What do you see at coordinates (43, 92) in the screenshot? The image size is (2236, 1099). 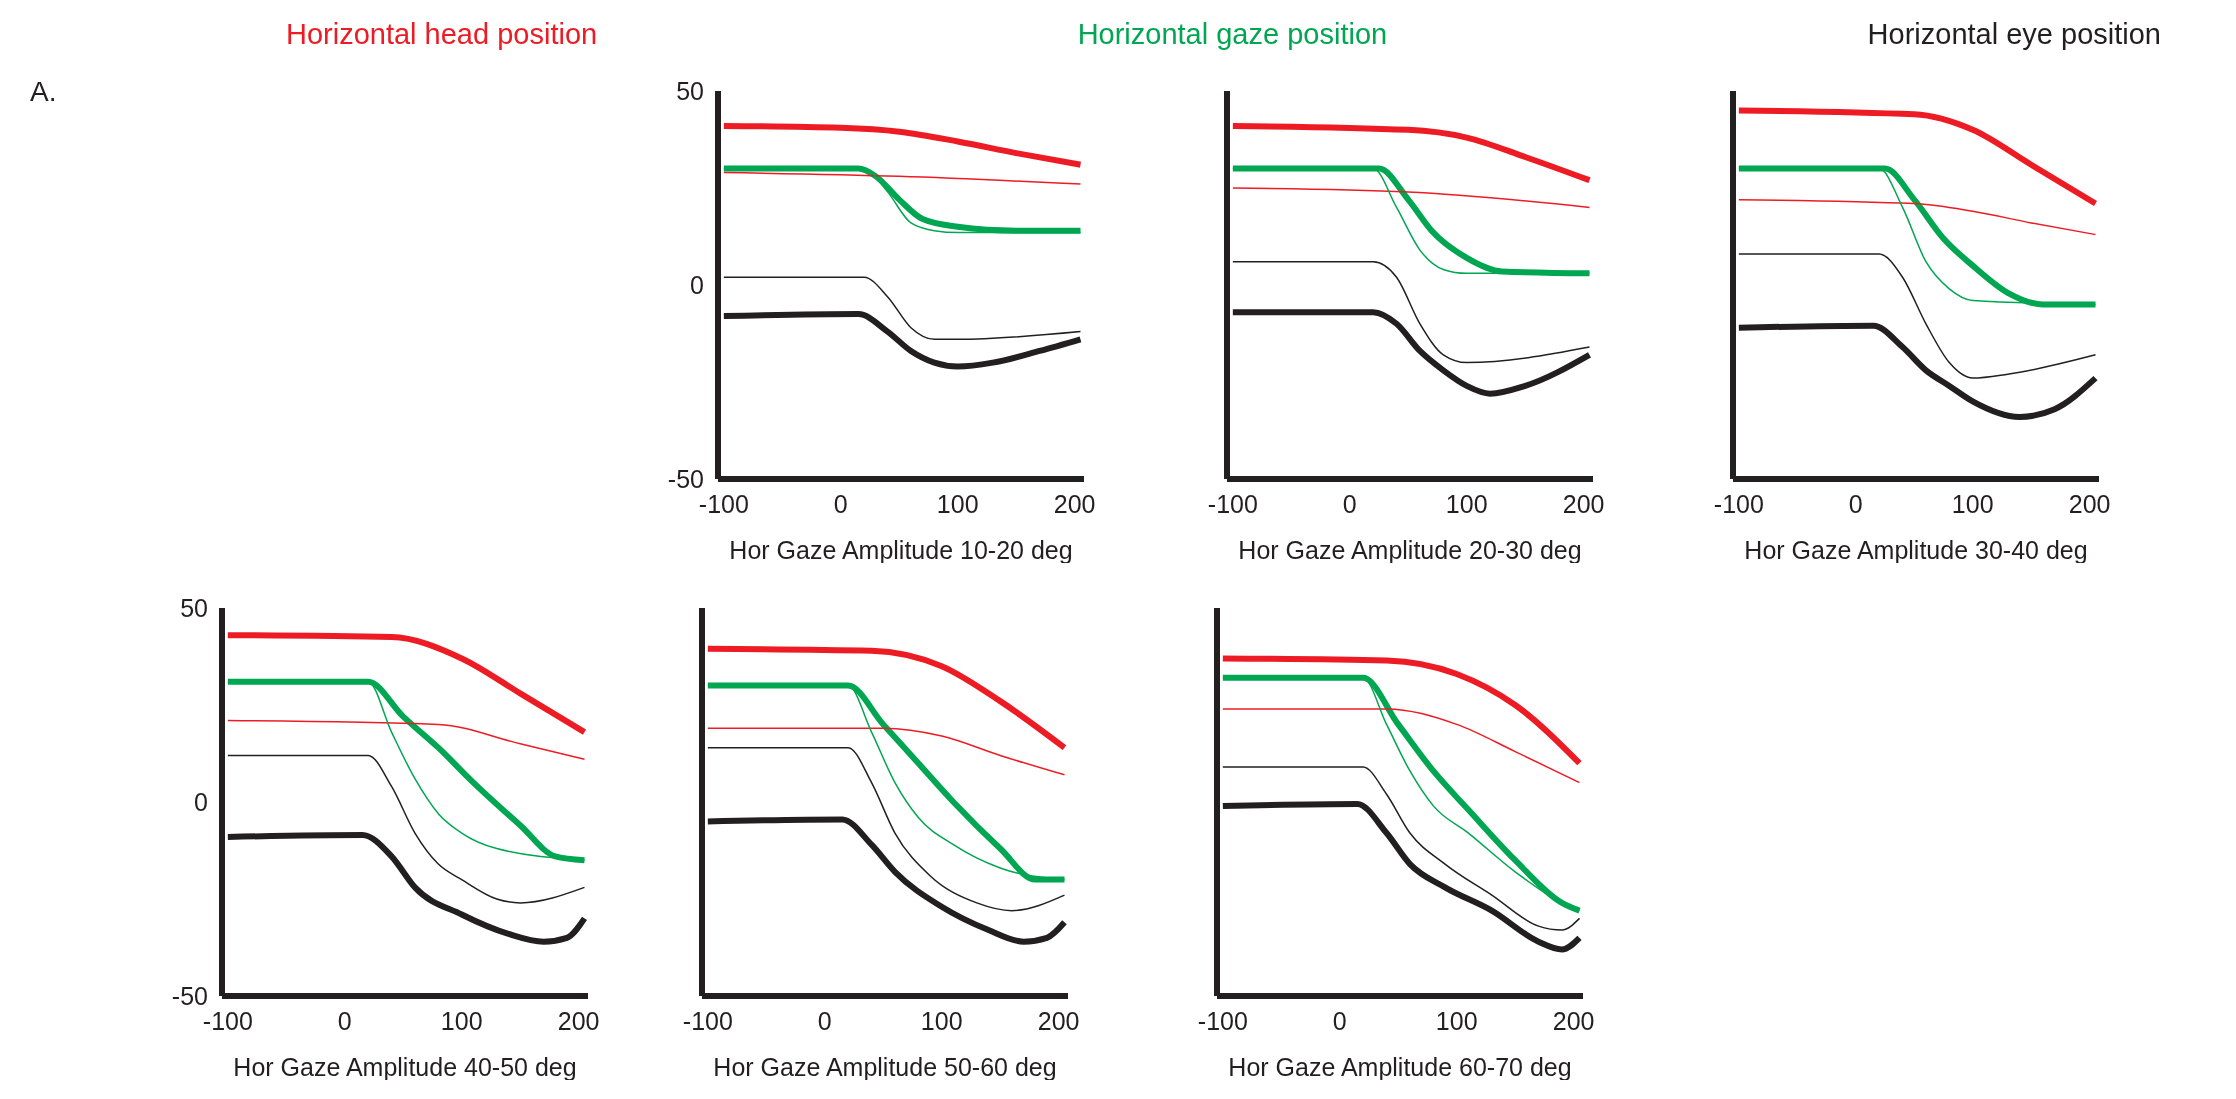 I see `text: A.` at bounding box center [43, 92].